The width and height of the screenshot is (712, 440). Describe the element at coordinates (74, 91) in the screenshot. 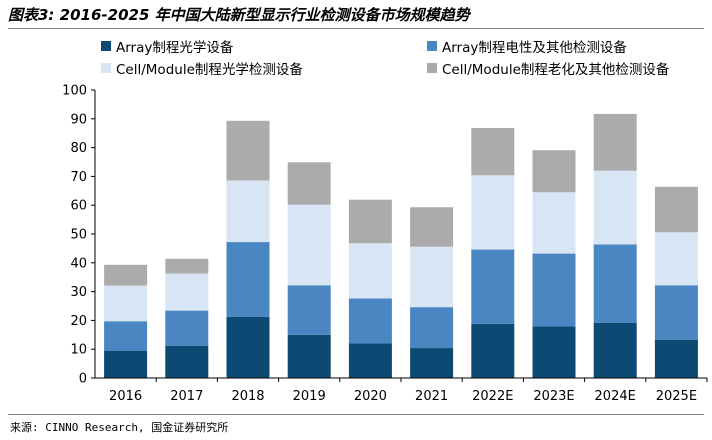

I see `y-tick-label: 100` at that location.